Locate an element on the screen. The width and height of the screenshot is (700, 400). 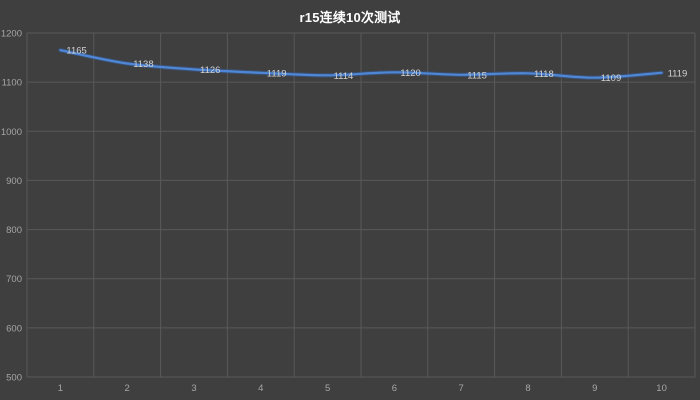
x-tick-label: 8 is located at coordinates (527, 388).